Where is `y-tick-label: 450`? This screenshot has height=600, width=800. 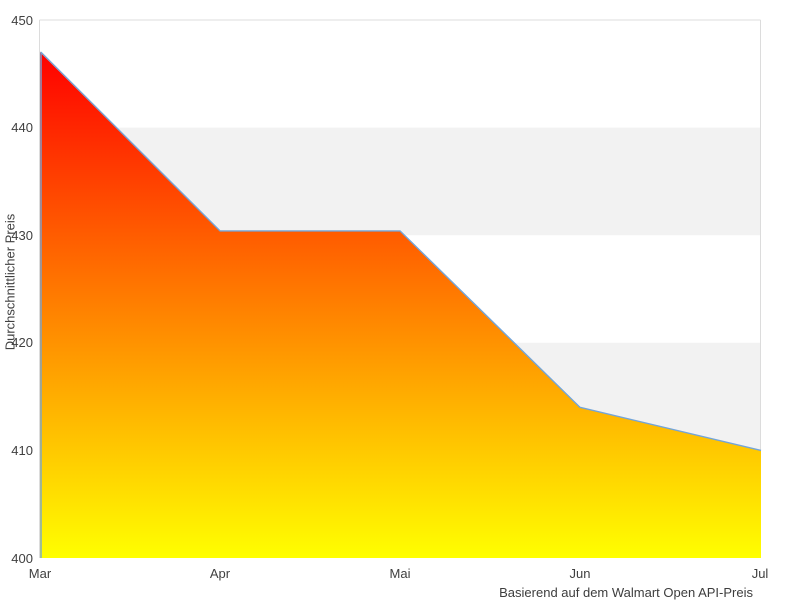
y-tick-label: 450 is located at coordinates (22, 20).